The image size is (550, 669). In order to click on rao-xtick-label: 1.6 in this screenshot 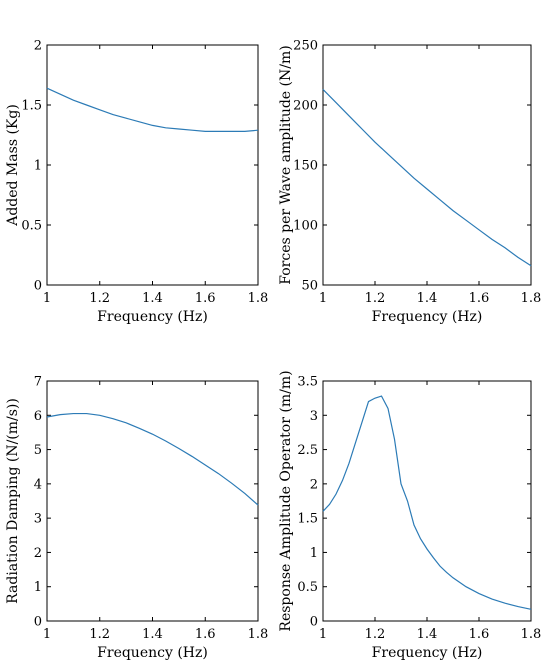, I will do `click(479, 634)`.